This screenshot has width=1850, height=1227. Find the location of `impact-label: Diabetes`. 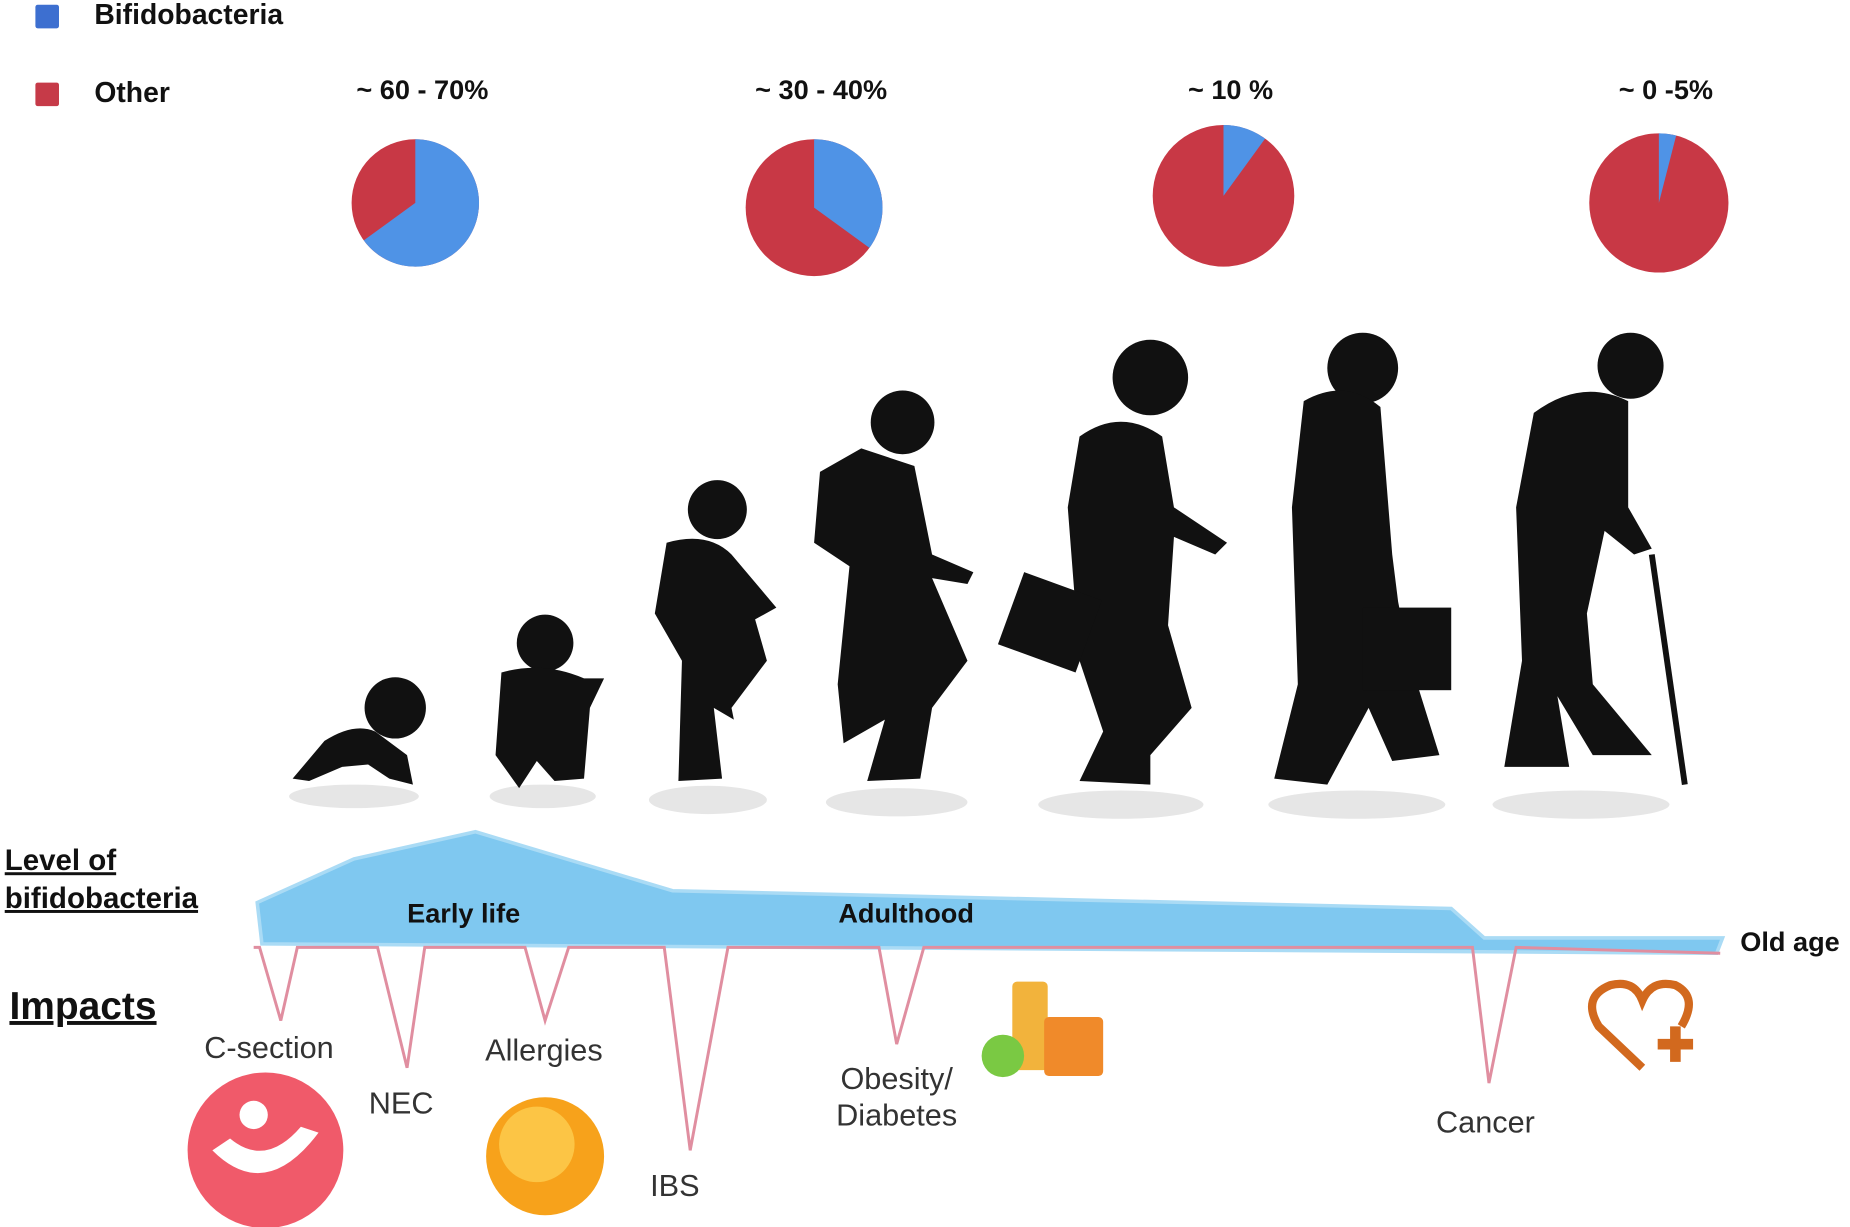

impact-label: Diabetes is located at coordinates (896, 1115).